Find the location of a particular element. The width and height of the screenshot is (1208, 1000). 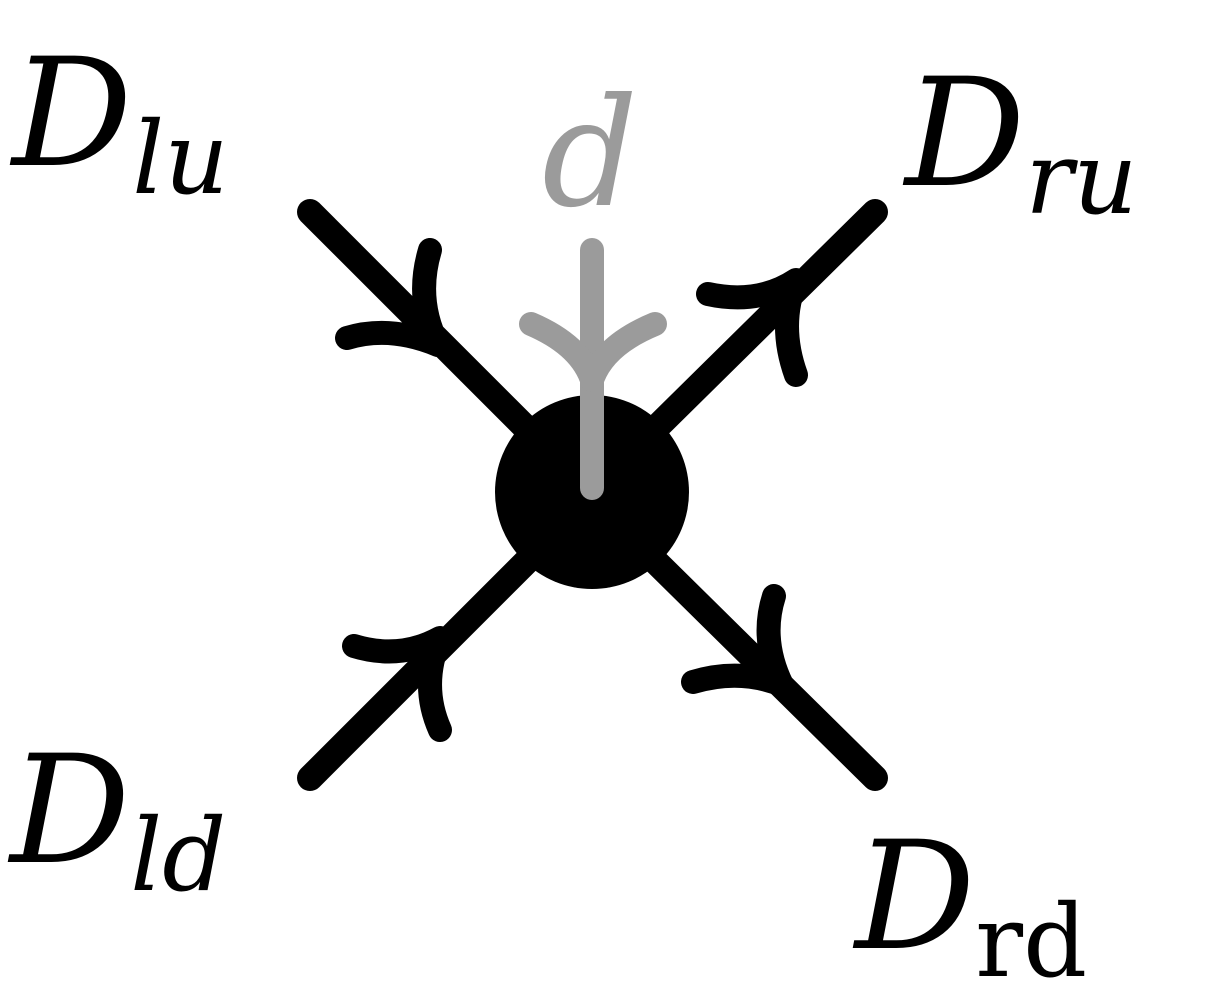

edge-ru is located at coordinates (763, 322).